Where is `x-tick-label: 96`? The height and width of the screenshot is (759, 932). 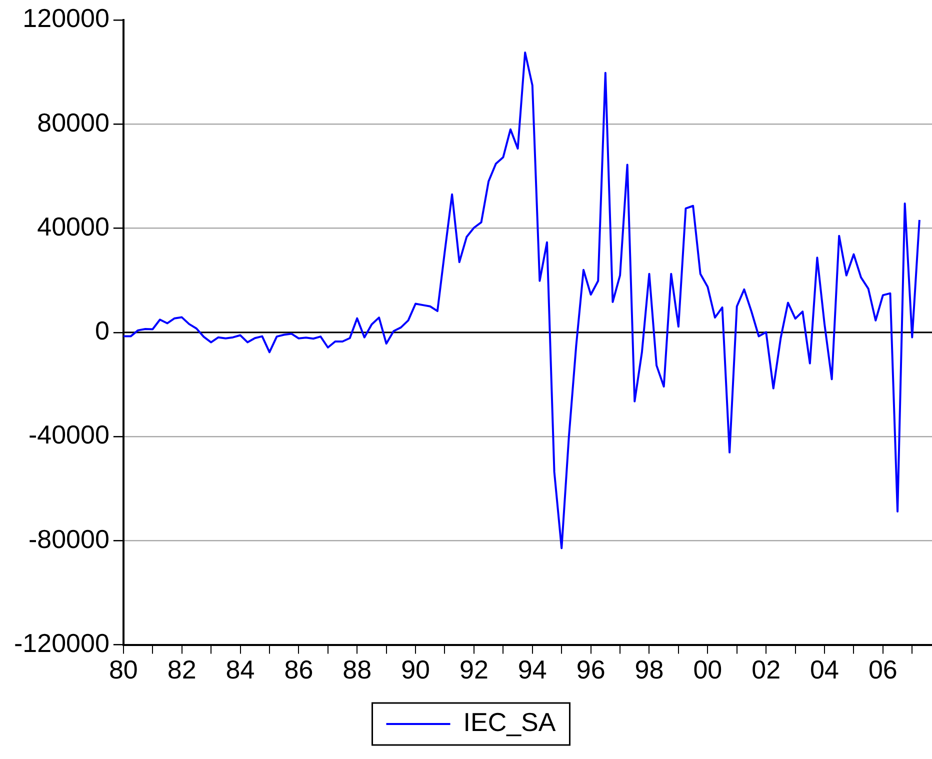
x-tick-label: 96 is located at coordinates (591, 669).